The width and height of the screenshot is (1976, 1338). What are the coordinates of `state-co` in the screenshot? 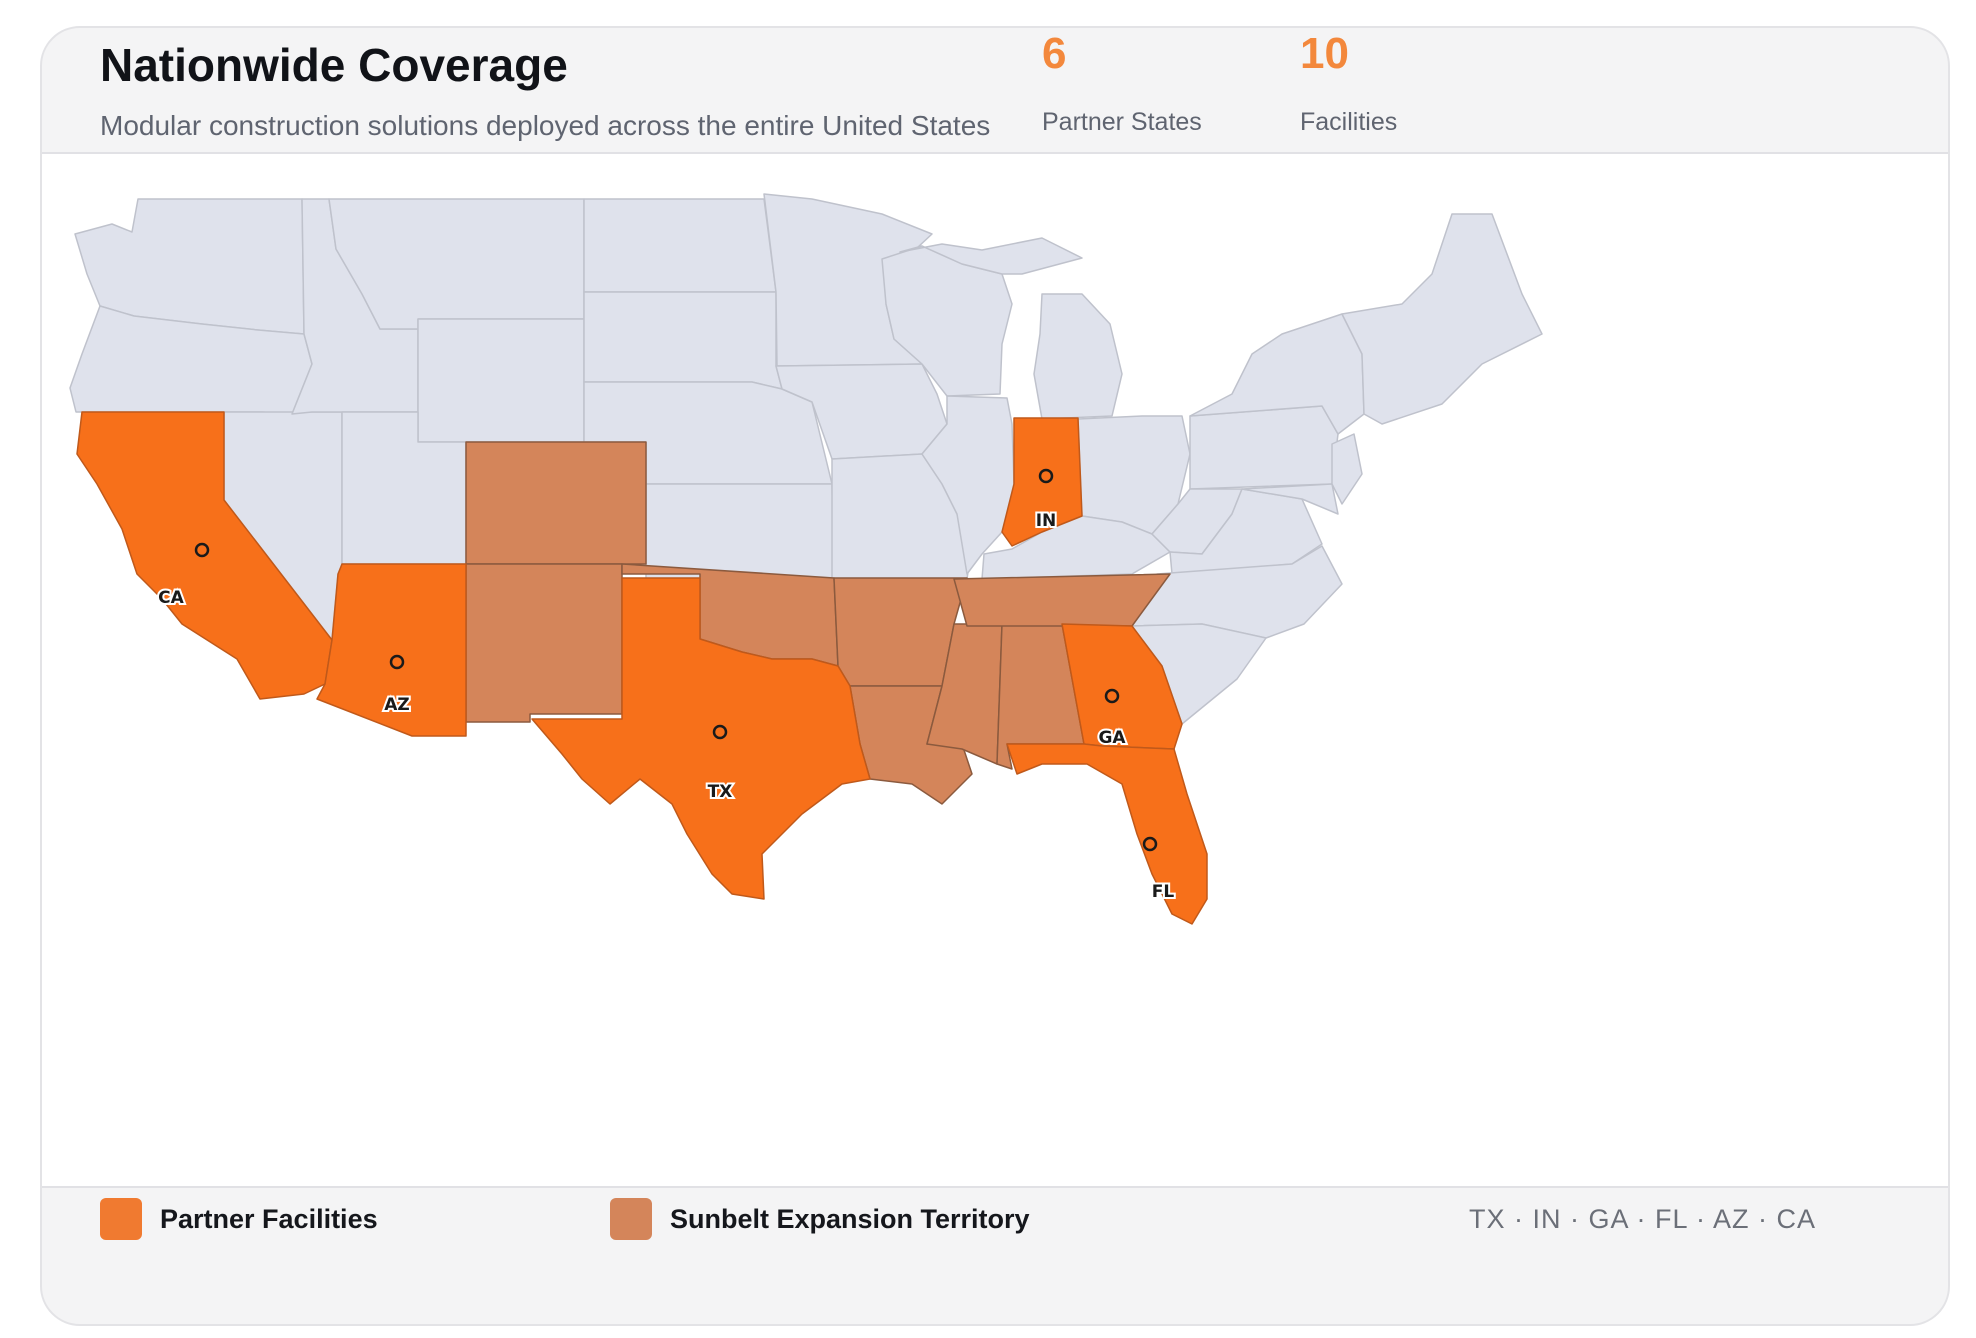 It's located at (556, 503).